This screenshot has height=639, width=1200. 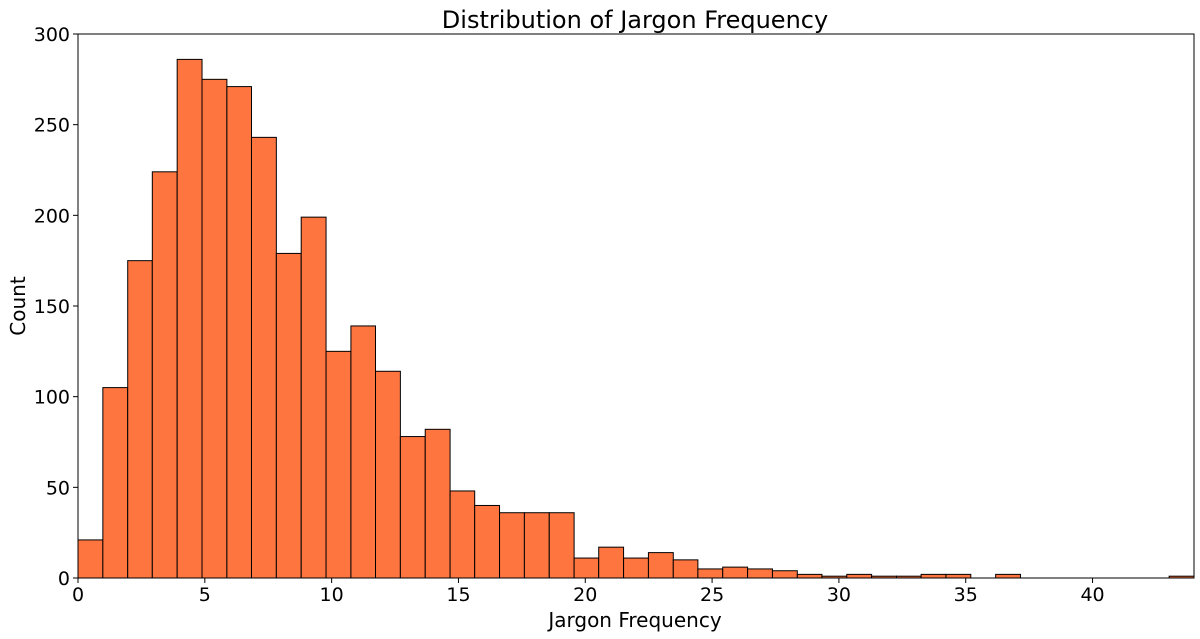 What do you see at coordinates (52, 307) in the screenshot?
I see `y-tick-label: 150` at bounding box center [52, 307].